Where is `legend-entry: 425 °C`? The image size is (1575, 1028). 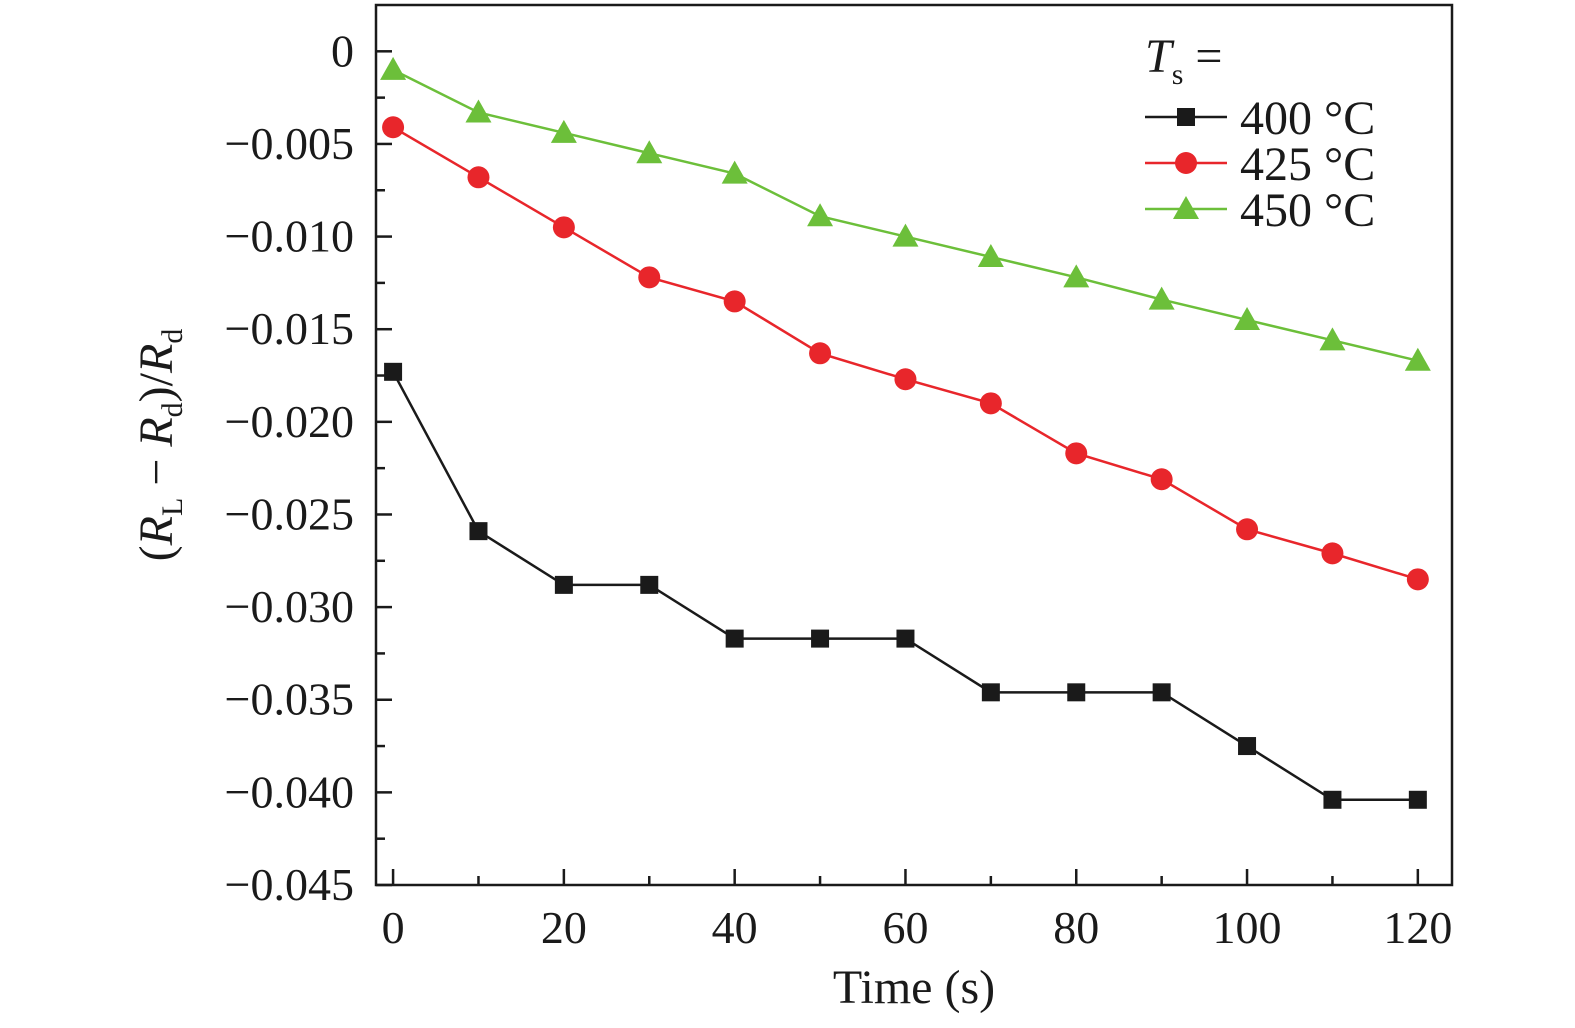
legend-entry: 425 °C is located at coordinates (1260, 164).